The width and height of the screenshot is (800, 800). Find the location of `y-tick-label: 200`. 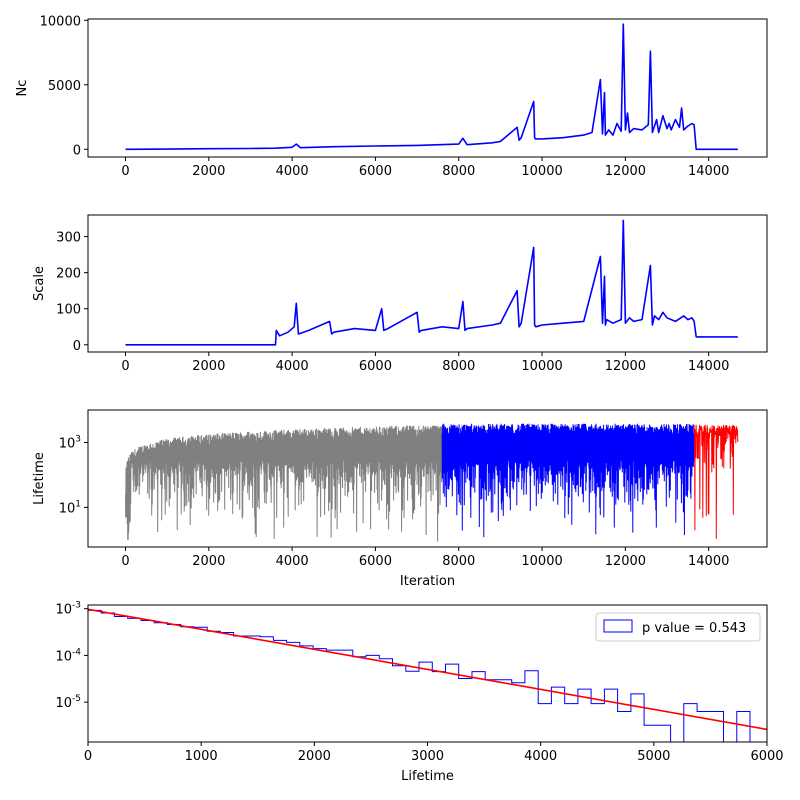

y-tick-label: 200 is located at coordinates (68, 274).